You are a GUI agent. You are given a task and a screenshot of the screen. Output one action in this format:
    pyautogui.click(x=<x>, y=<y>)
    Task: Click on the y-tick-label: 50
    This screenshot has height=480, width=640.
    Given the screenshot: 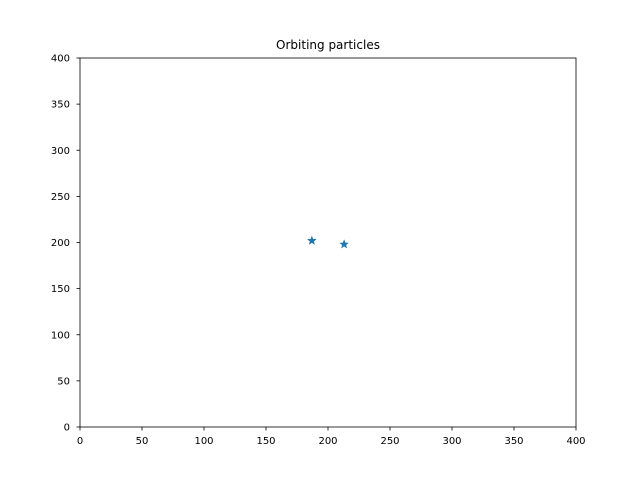 What is the action you would take?
    pyautogui.click(x=63, y=381)
    